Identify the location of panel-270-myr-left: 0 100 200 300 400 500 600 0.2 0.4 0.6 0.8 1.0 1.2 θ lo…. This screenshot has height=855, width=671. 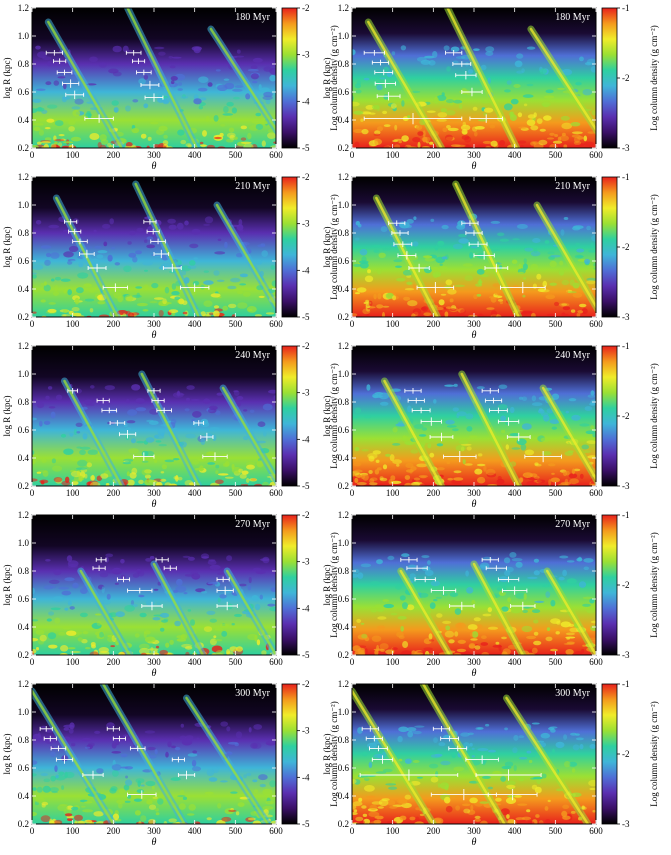
(170, 594).